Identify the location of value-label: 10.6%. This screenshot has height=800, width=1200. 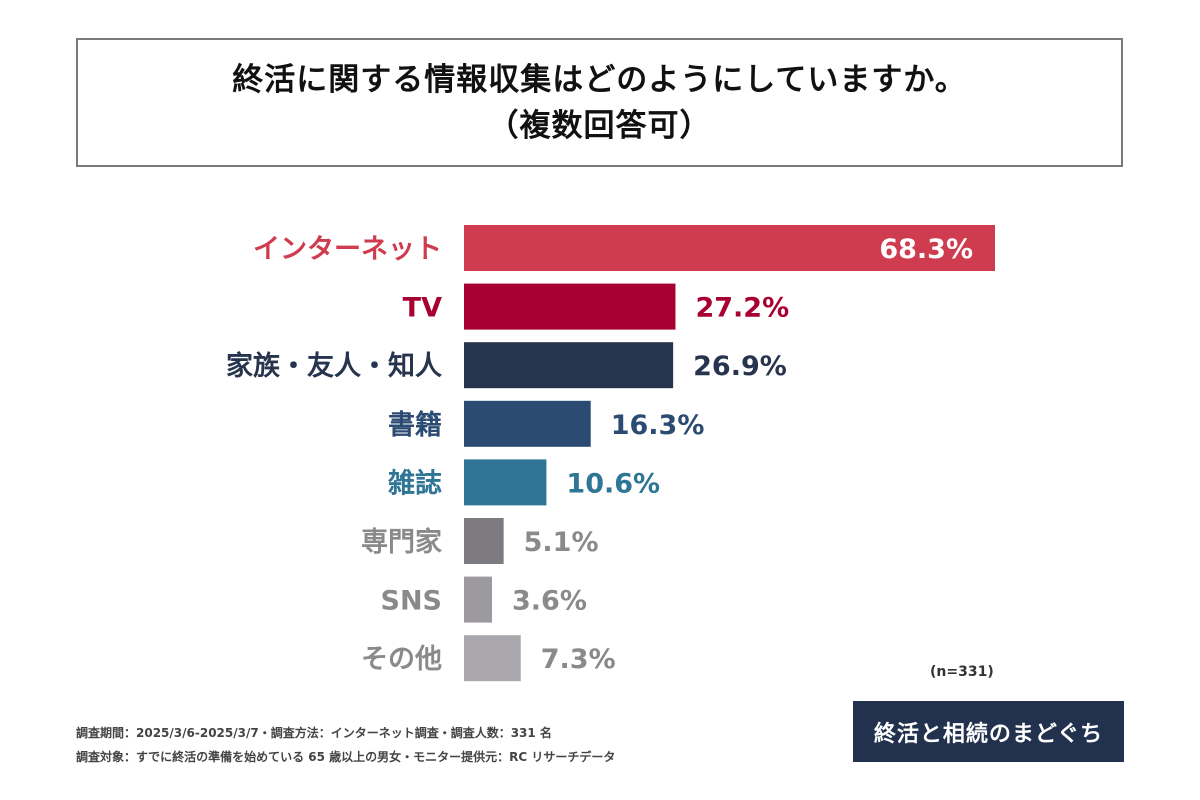
(613, 483).